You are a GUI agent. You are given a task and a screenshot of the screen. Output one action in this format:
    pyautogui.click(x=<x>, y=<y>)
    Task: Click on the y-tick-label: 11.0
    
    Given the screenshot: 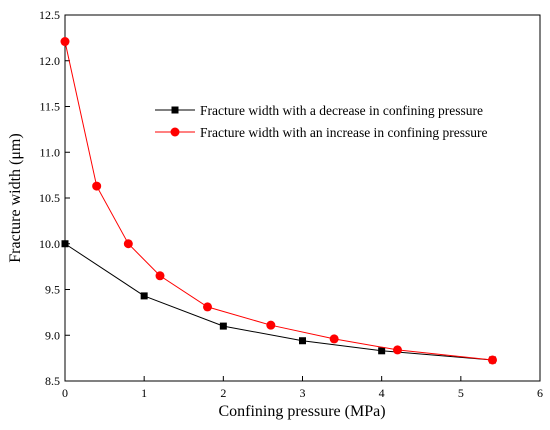 What is the action you would take?
    pyautogui.click(x=49, y=152)
    